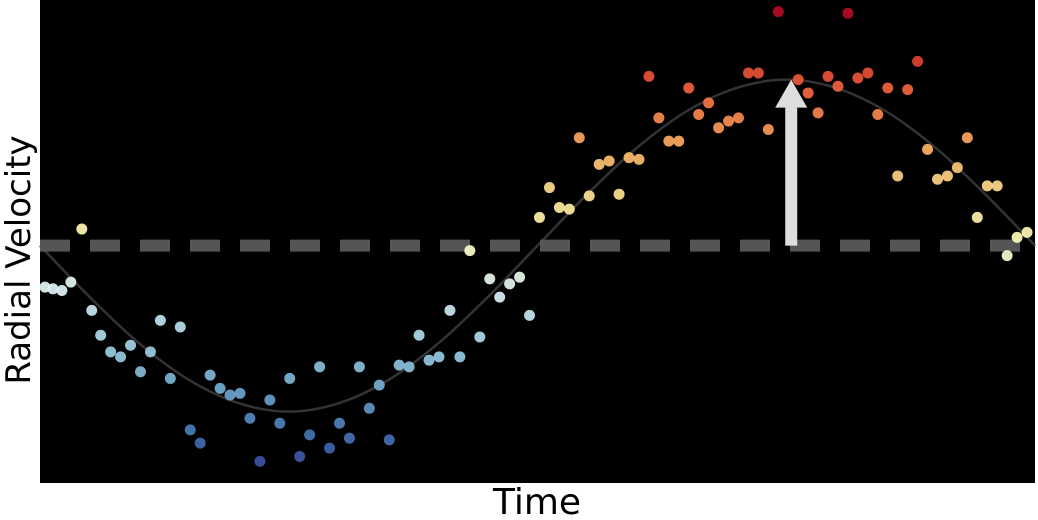  I want to click on y-axis-label: Radial Velocity, so click(19, 259).